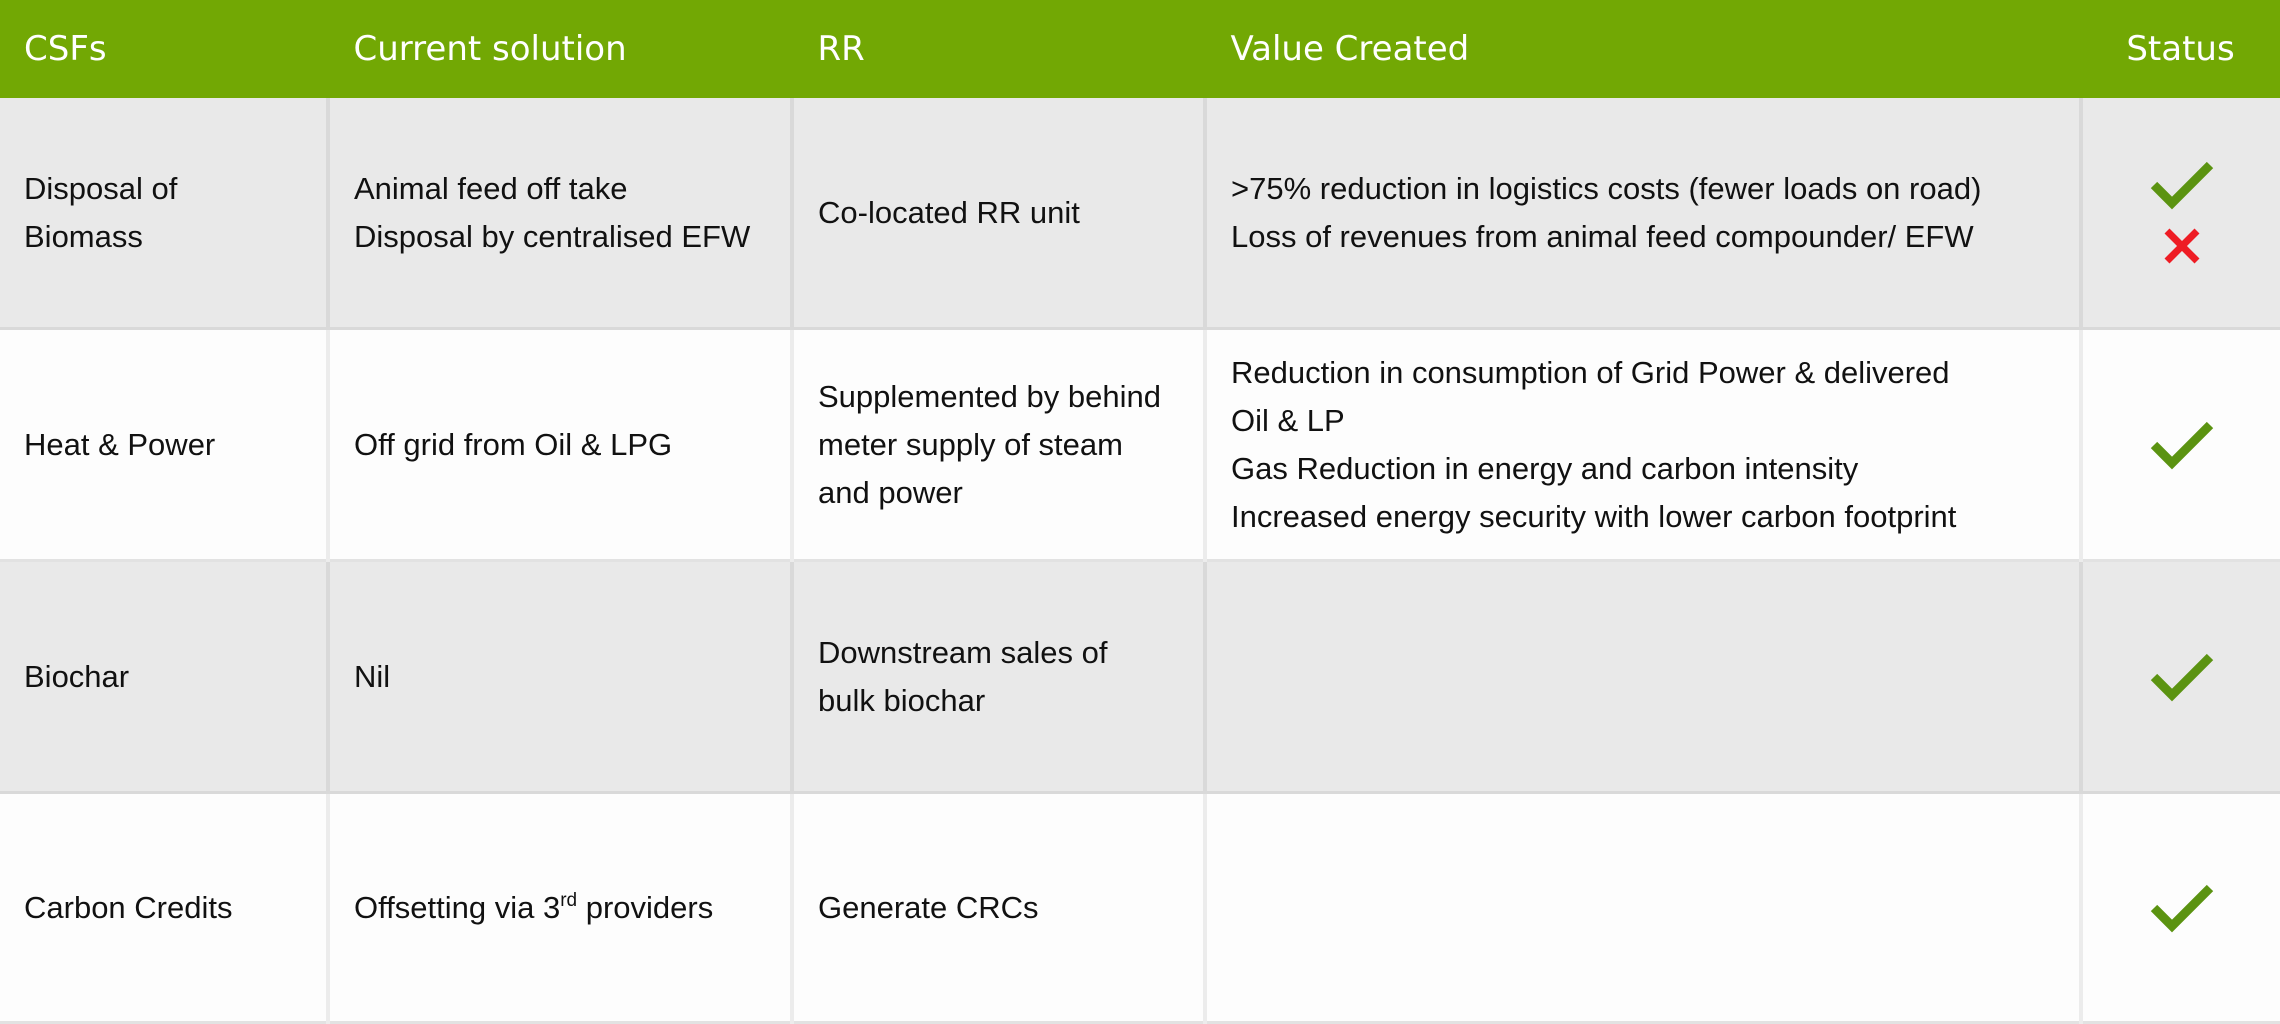 The height and width of the screenshot is (1024, 2280). I want to click on current-solution-cell: Offsetting via 3rd providers, so click(561, 908).